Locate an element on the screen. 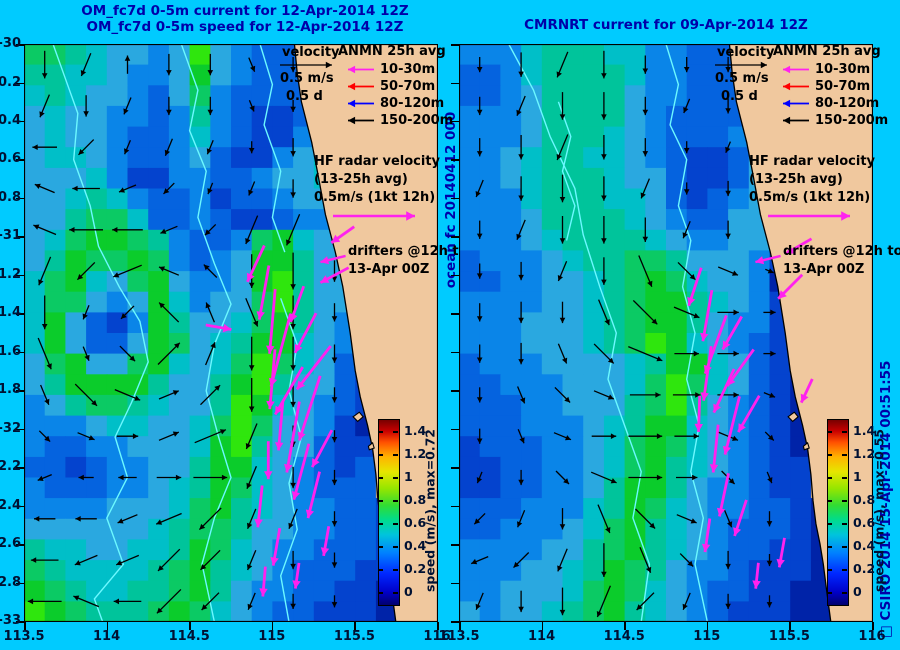 The width and height of the screenshot is (900, 650). velocity-scale-label: velocity is located at coordinates (311, 52).